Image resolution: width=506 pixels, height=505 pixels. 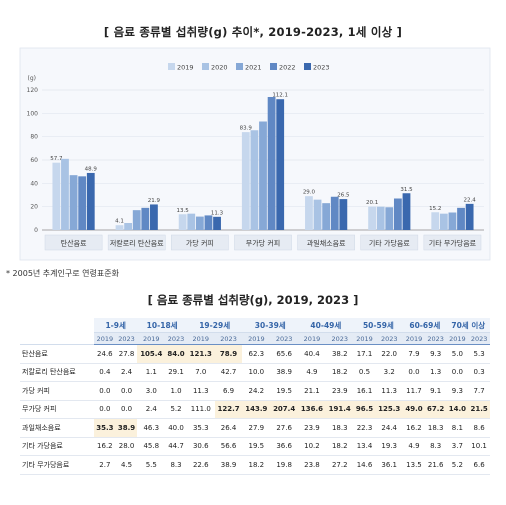 I want to click on age-group-header: 1-9세, so click(x=116, y=325).